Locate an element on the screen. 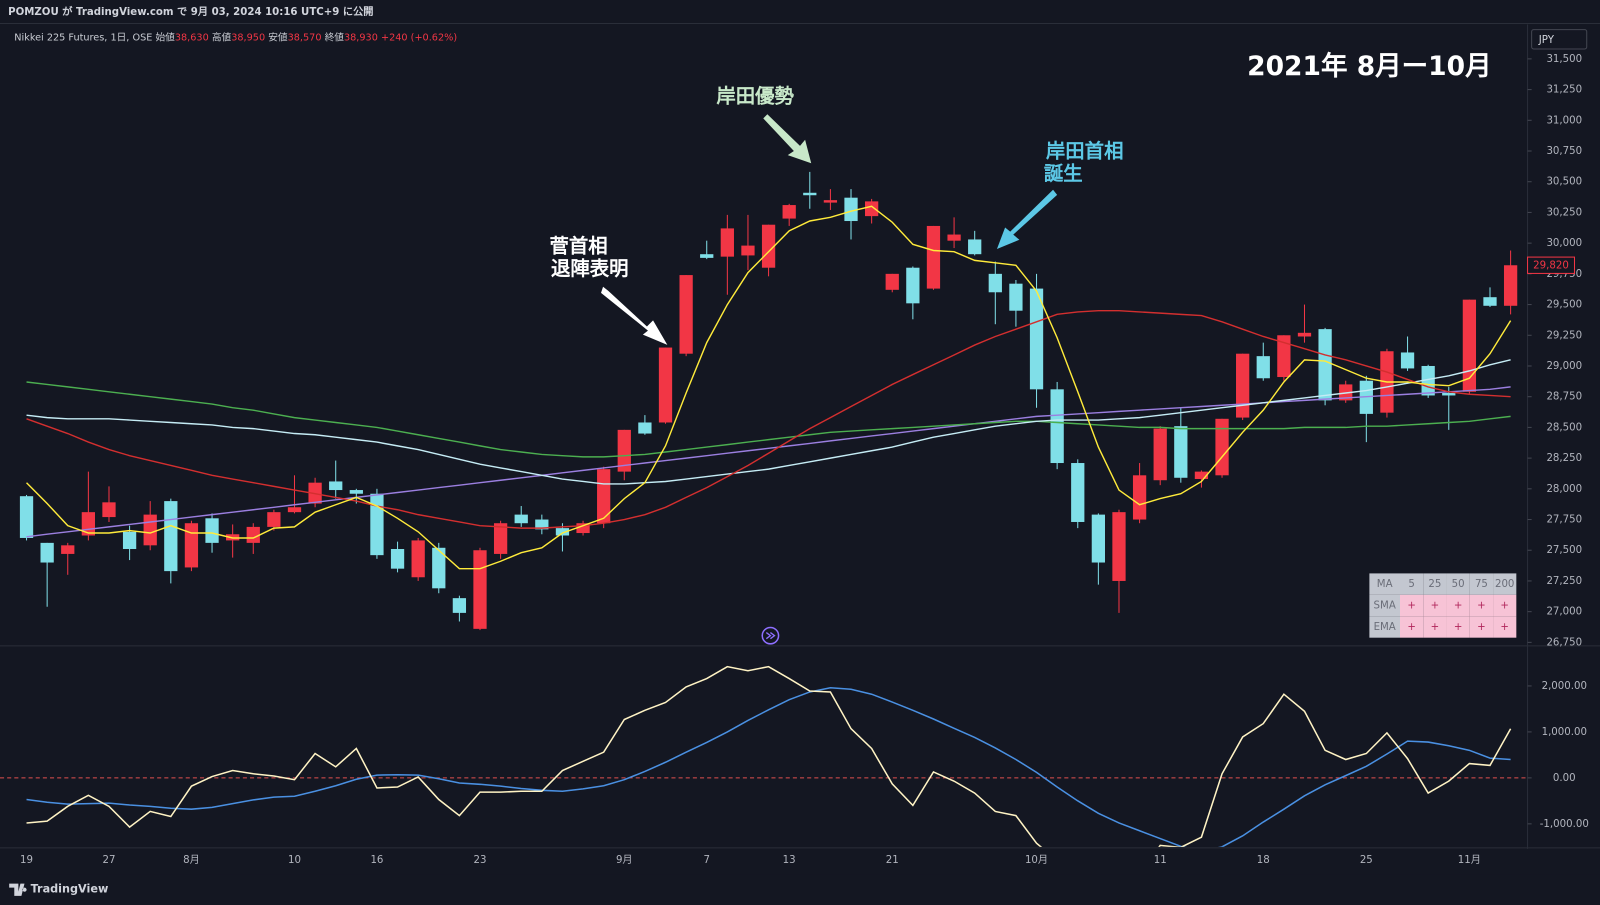 The height and width of the screenshot is (905, 1600). last-price-box is located at coordinates (1551, 265).